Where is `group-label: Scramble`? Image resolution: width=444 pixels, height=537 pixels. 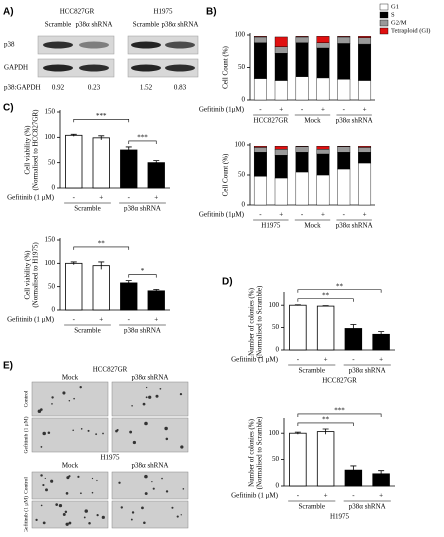 group-label: Scramble is located at coordinates (87, 331).